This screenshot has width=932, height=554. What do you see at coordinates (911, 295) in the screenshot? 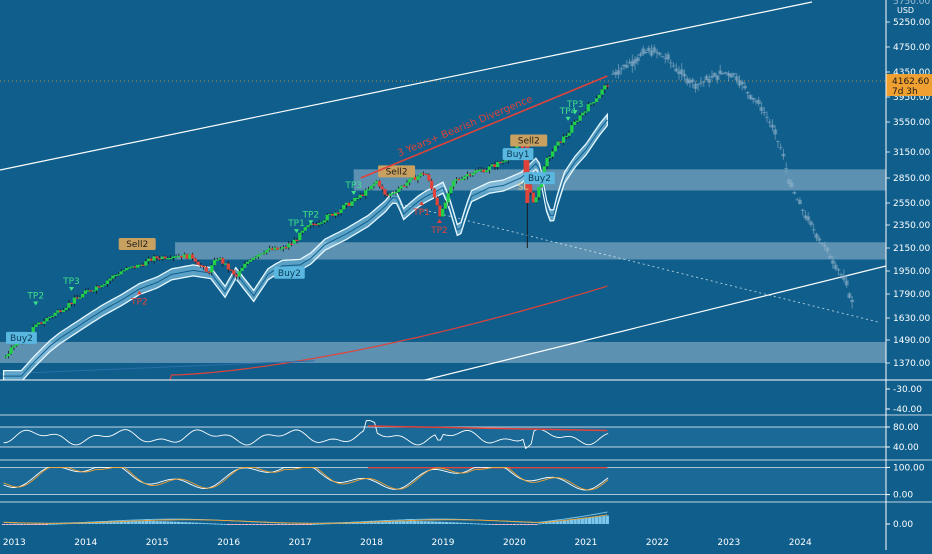
I see `price-tick-label: 1790.00` at bounding box center [911, 295].